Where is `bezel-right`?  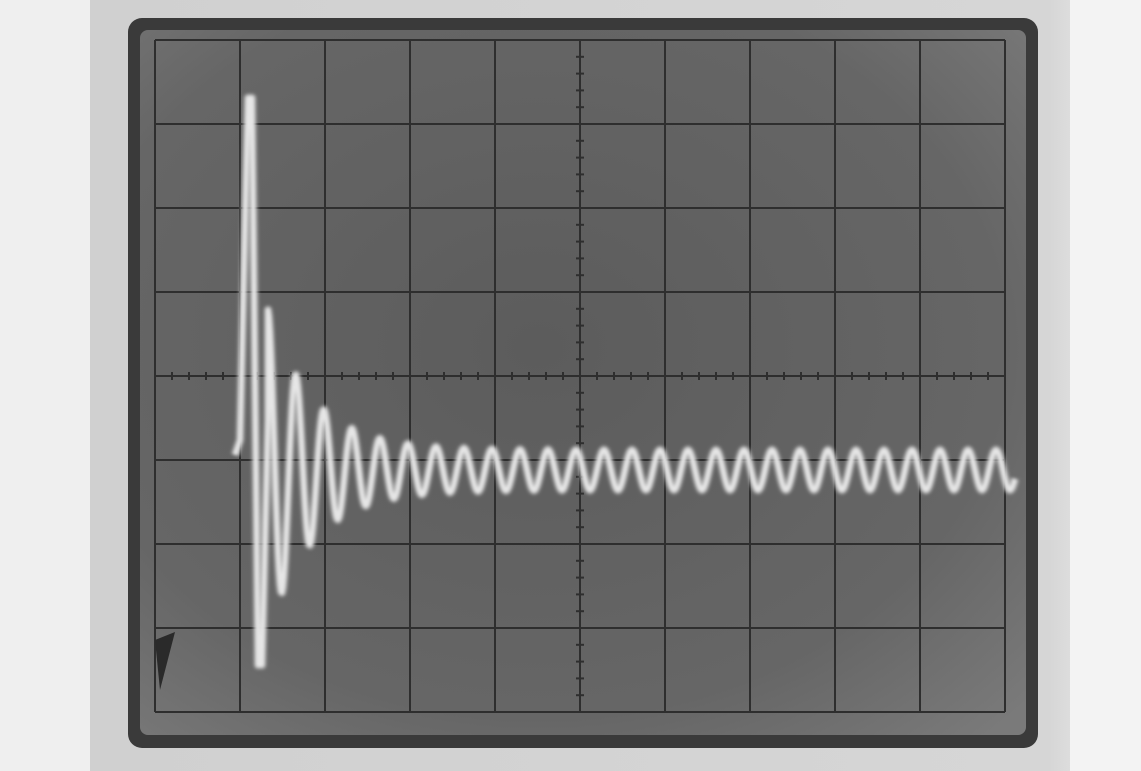
bezel-right is located at coordinates (1105, 385).